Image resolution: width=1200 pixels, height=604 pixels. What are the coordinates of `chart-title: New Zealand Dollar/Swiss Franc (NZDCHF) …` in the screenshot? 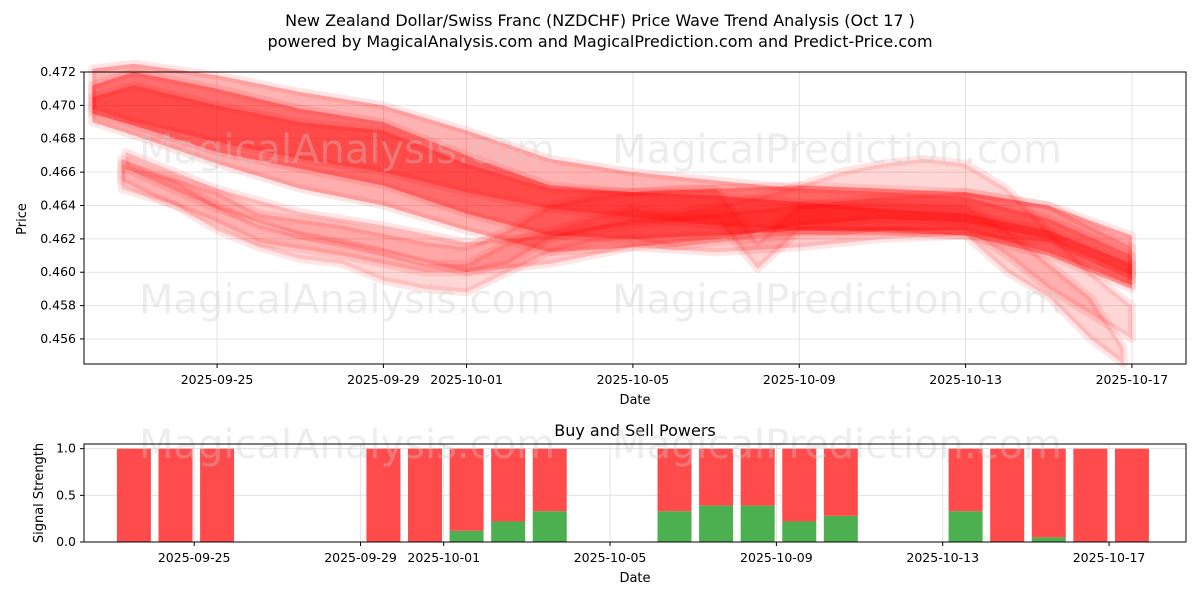 It's located at (600, 20).